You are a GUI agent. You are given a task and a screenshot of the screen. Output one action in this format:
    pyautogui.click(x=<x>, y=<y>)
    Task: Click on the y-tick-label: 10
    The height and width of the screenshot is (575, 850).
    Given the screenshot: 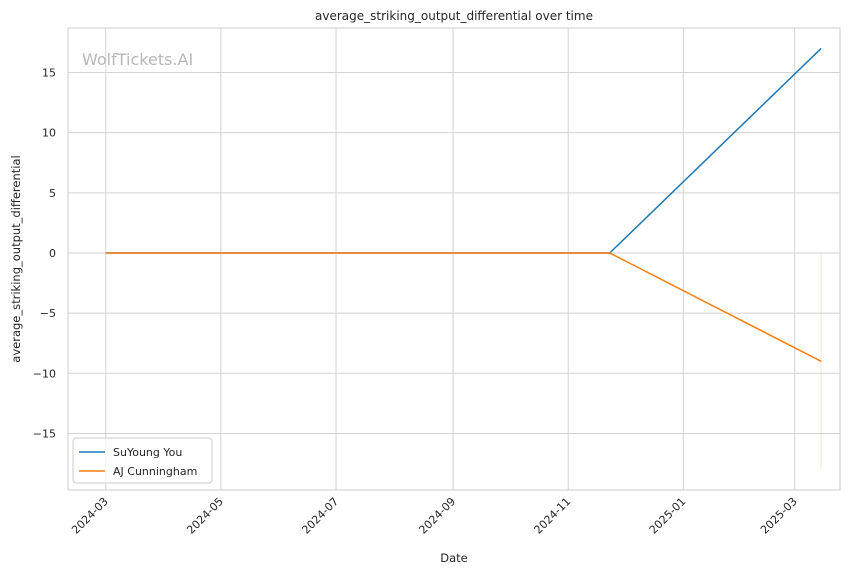 What is the action you would take?
    pyautogui.click(x=49, y=133)
    